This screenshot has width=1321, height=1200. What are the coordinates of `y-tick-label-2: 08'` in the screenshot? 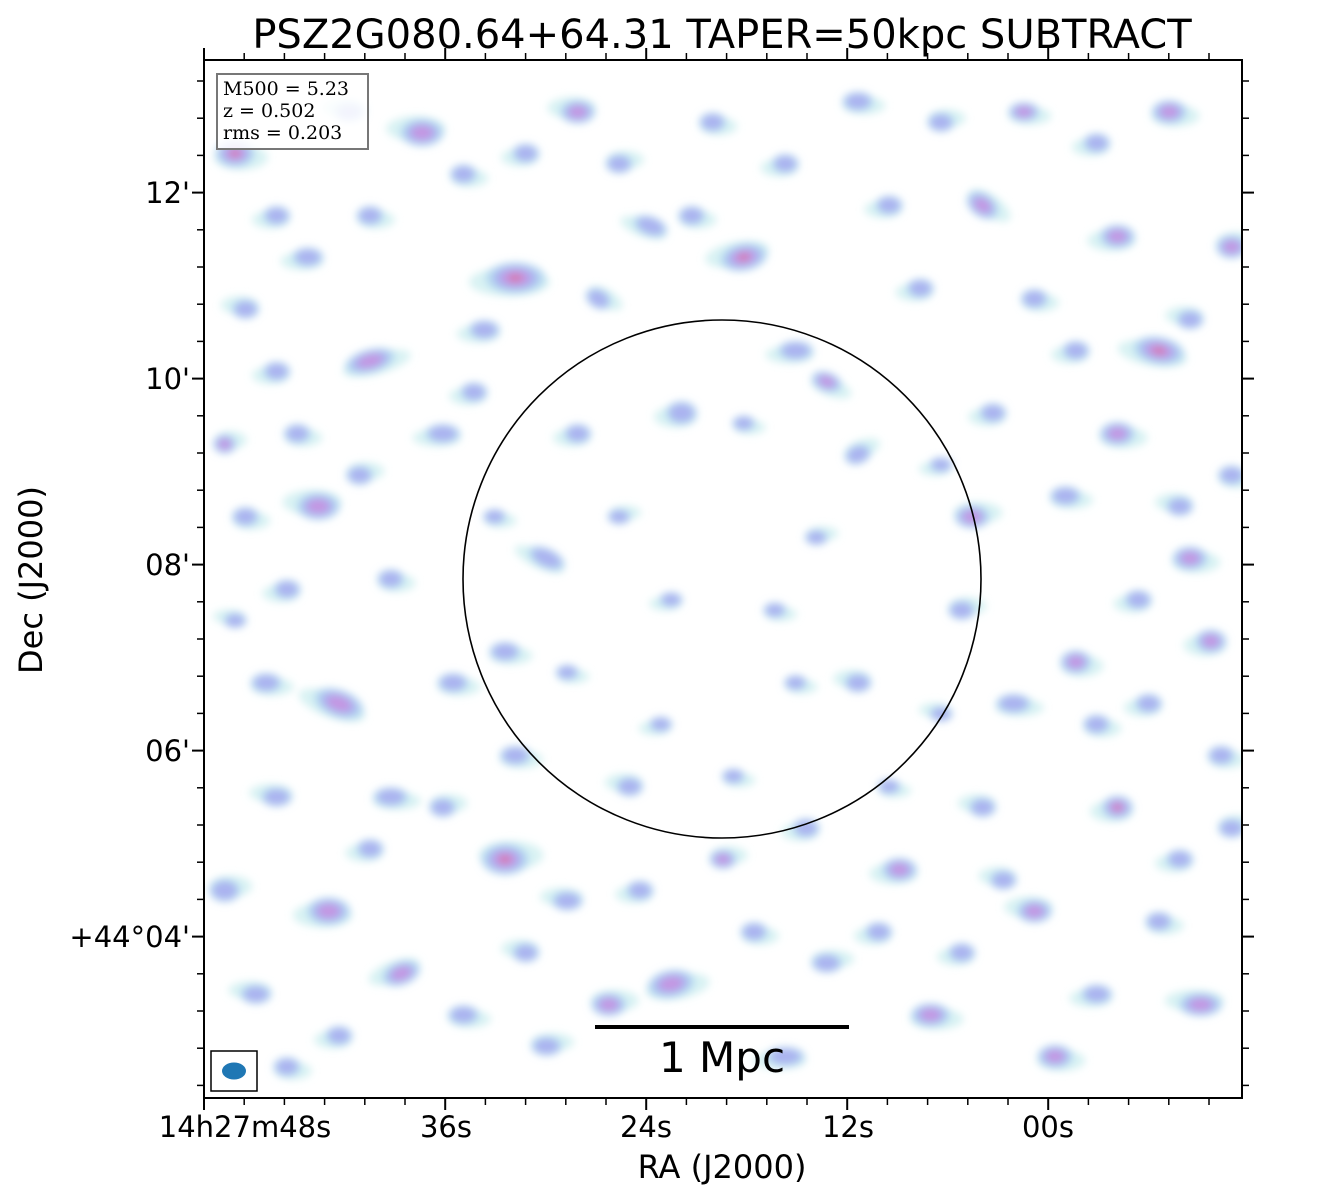 It's located at (167, 565).